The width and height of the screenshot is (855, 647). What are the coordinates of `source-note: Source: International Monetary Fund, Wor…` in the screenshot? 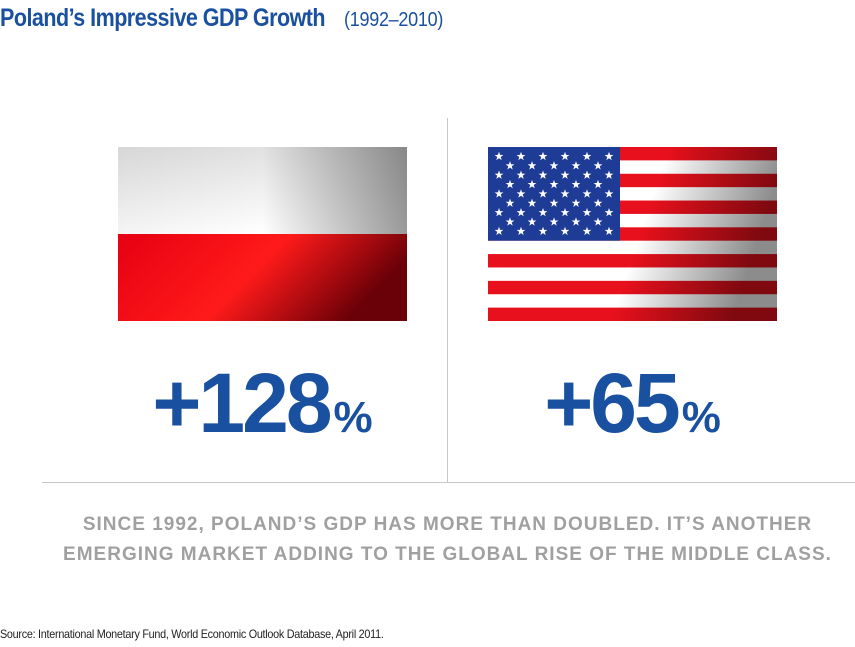 It's located at (192, 634).